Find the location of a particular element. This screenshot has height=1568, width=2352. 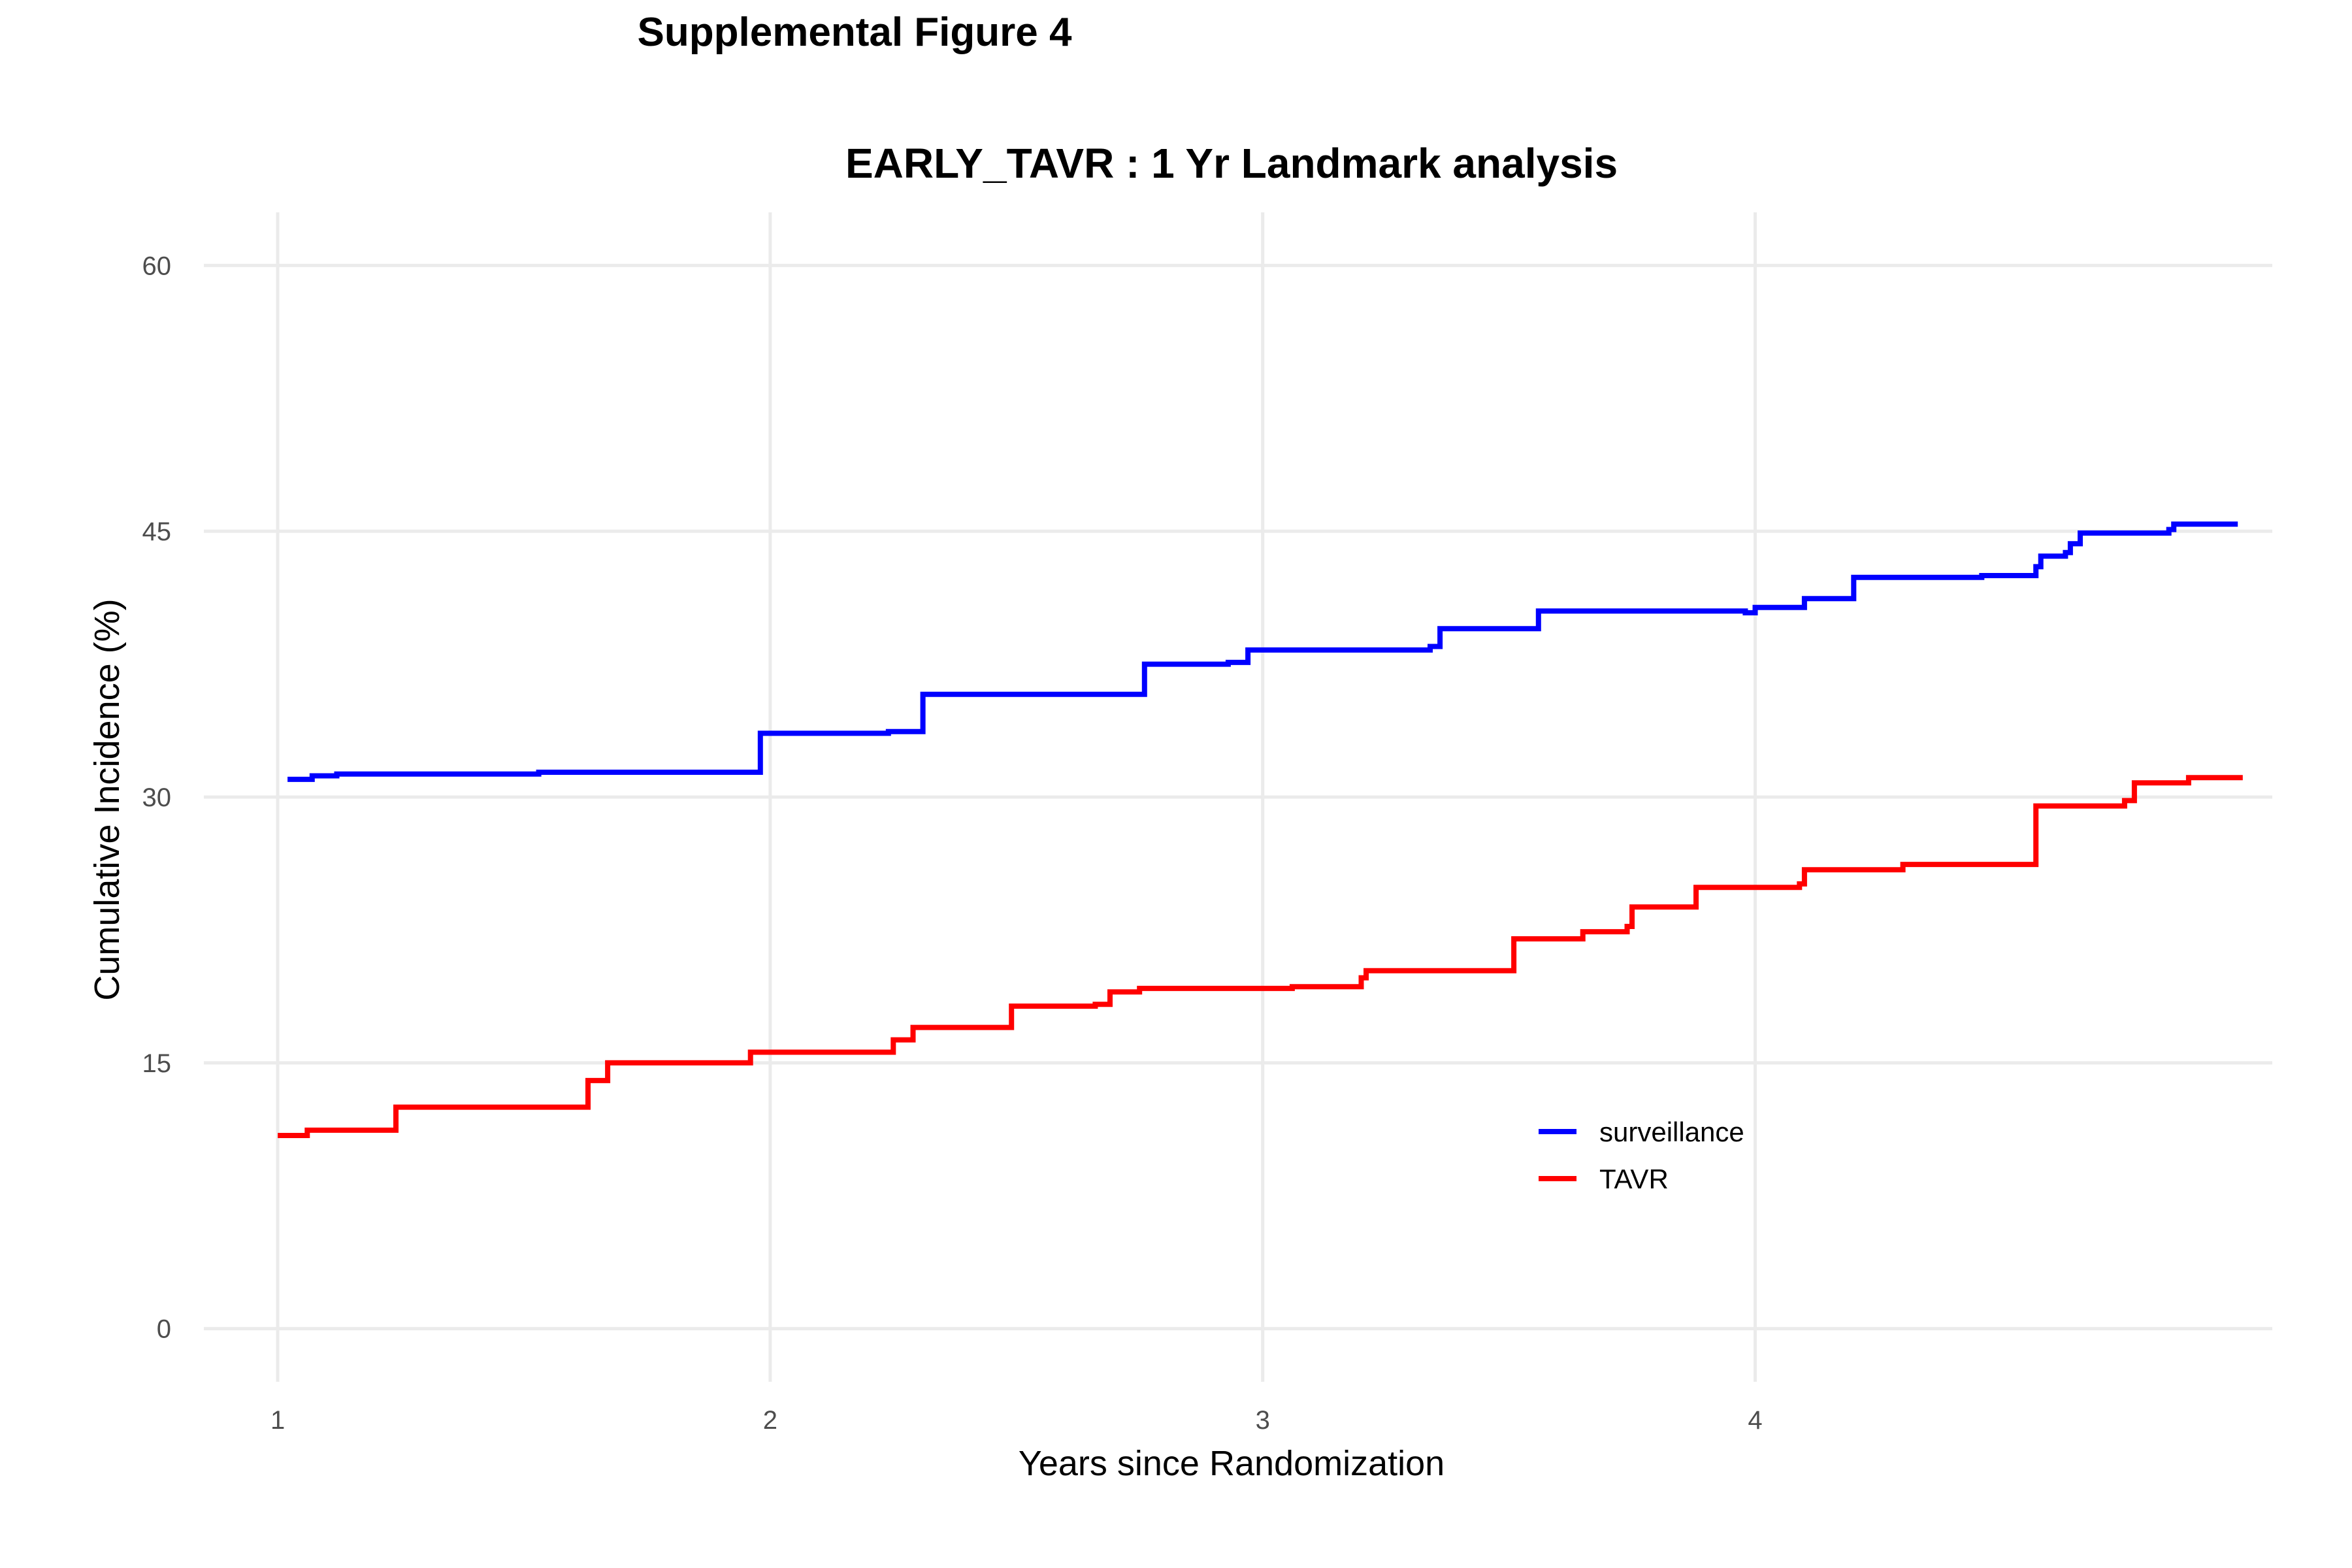

y-tick-label: 15 is located at coordinates (157, 1063).